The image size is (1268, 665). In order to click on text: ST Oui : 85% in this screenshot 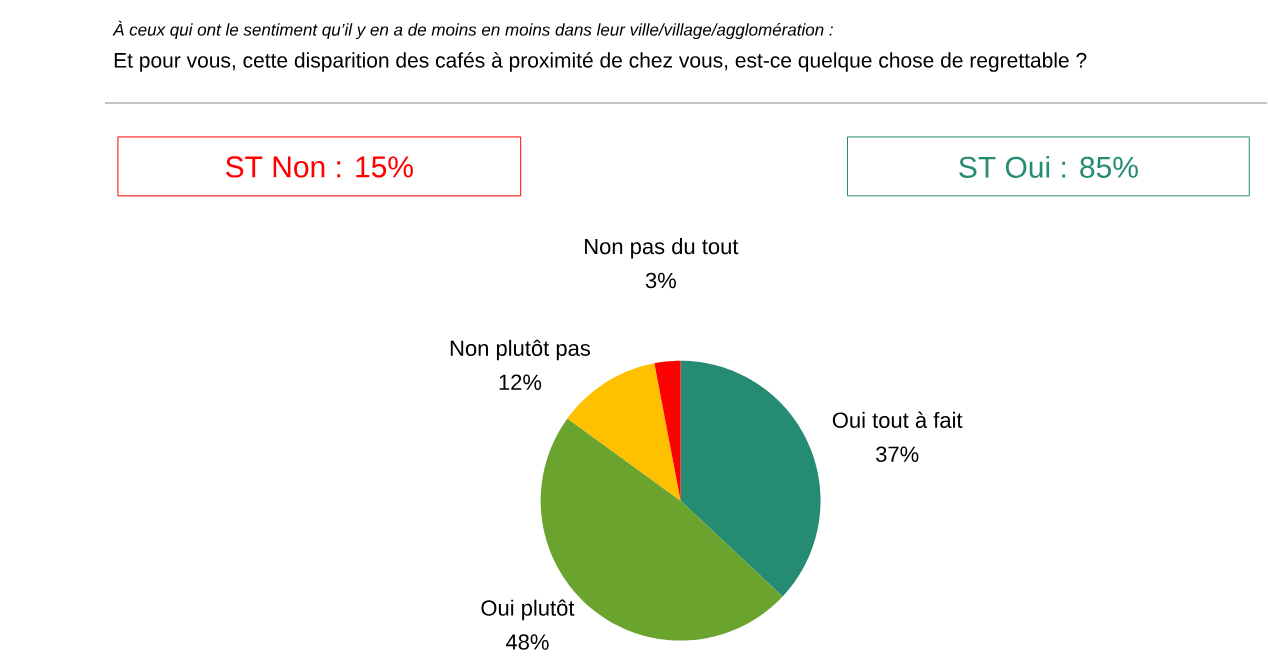, I will do `click(1048, 167)`.